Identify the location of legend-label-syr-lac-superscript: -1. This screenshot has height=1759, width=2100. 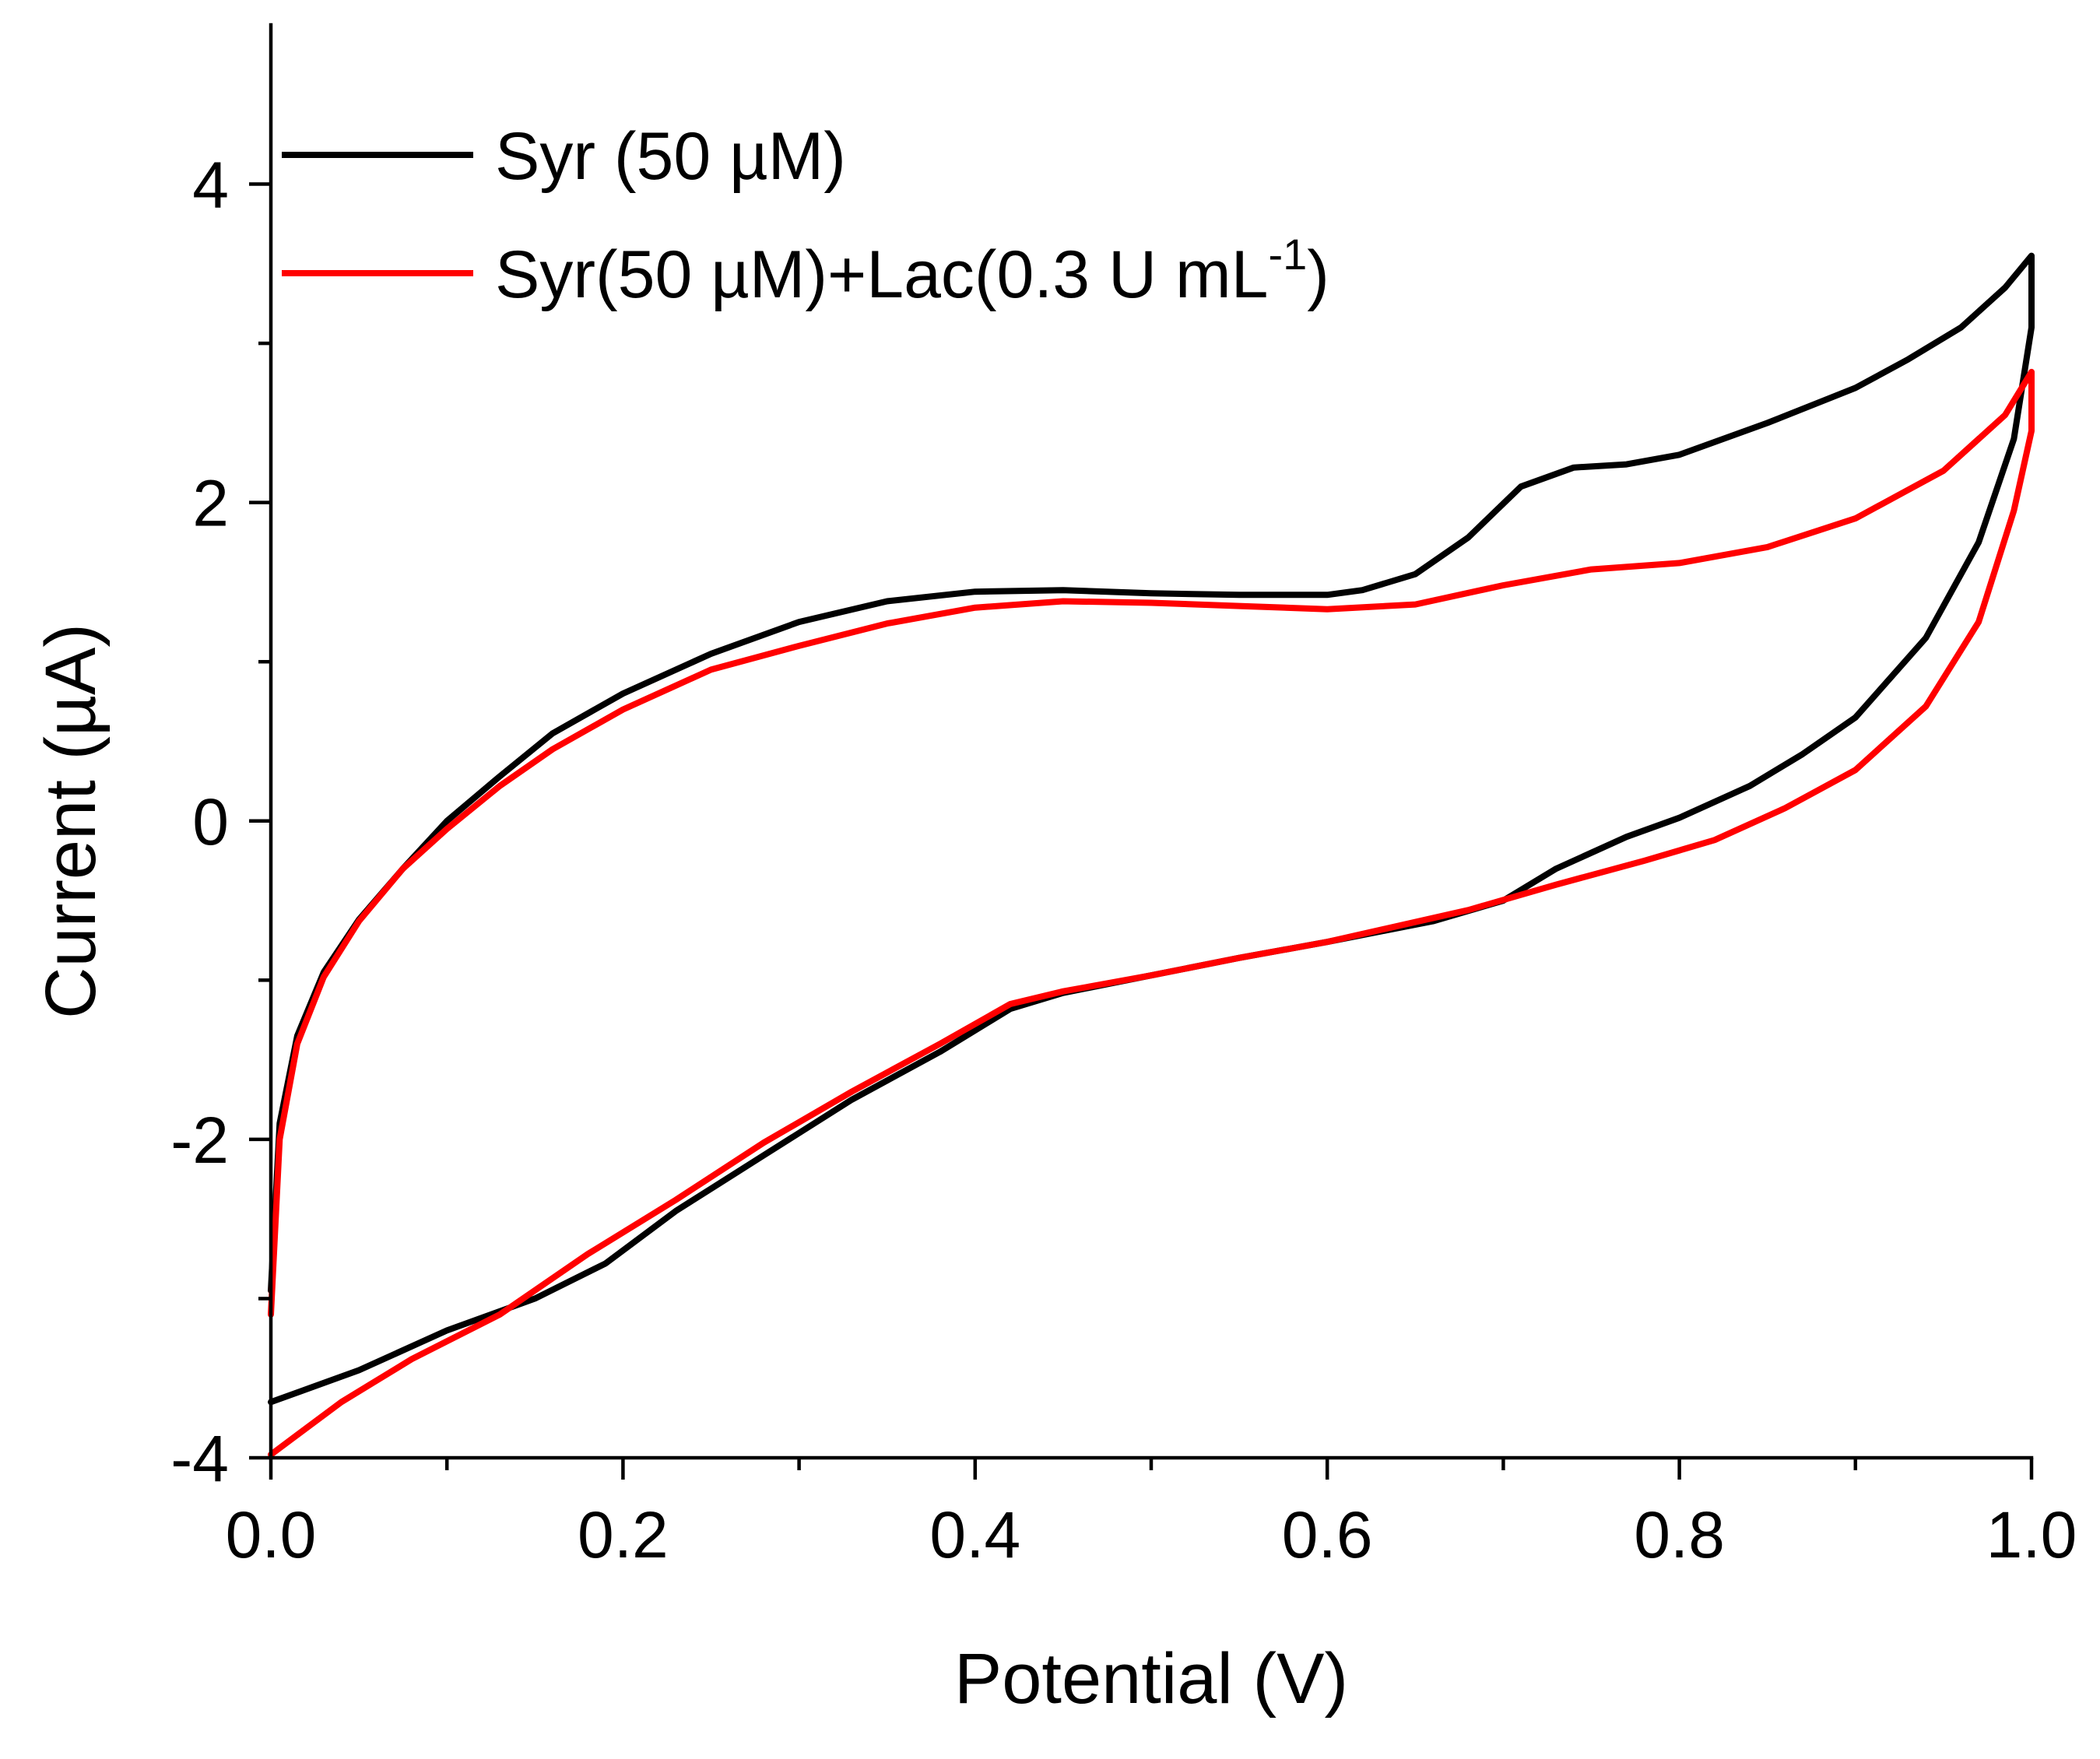
(1287, 254).